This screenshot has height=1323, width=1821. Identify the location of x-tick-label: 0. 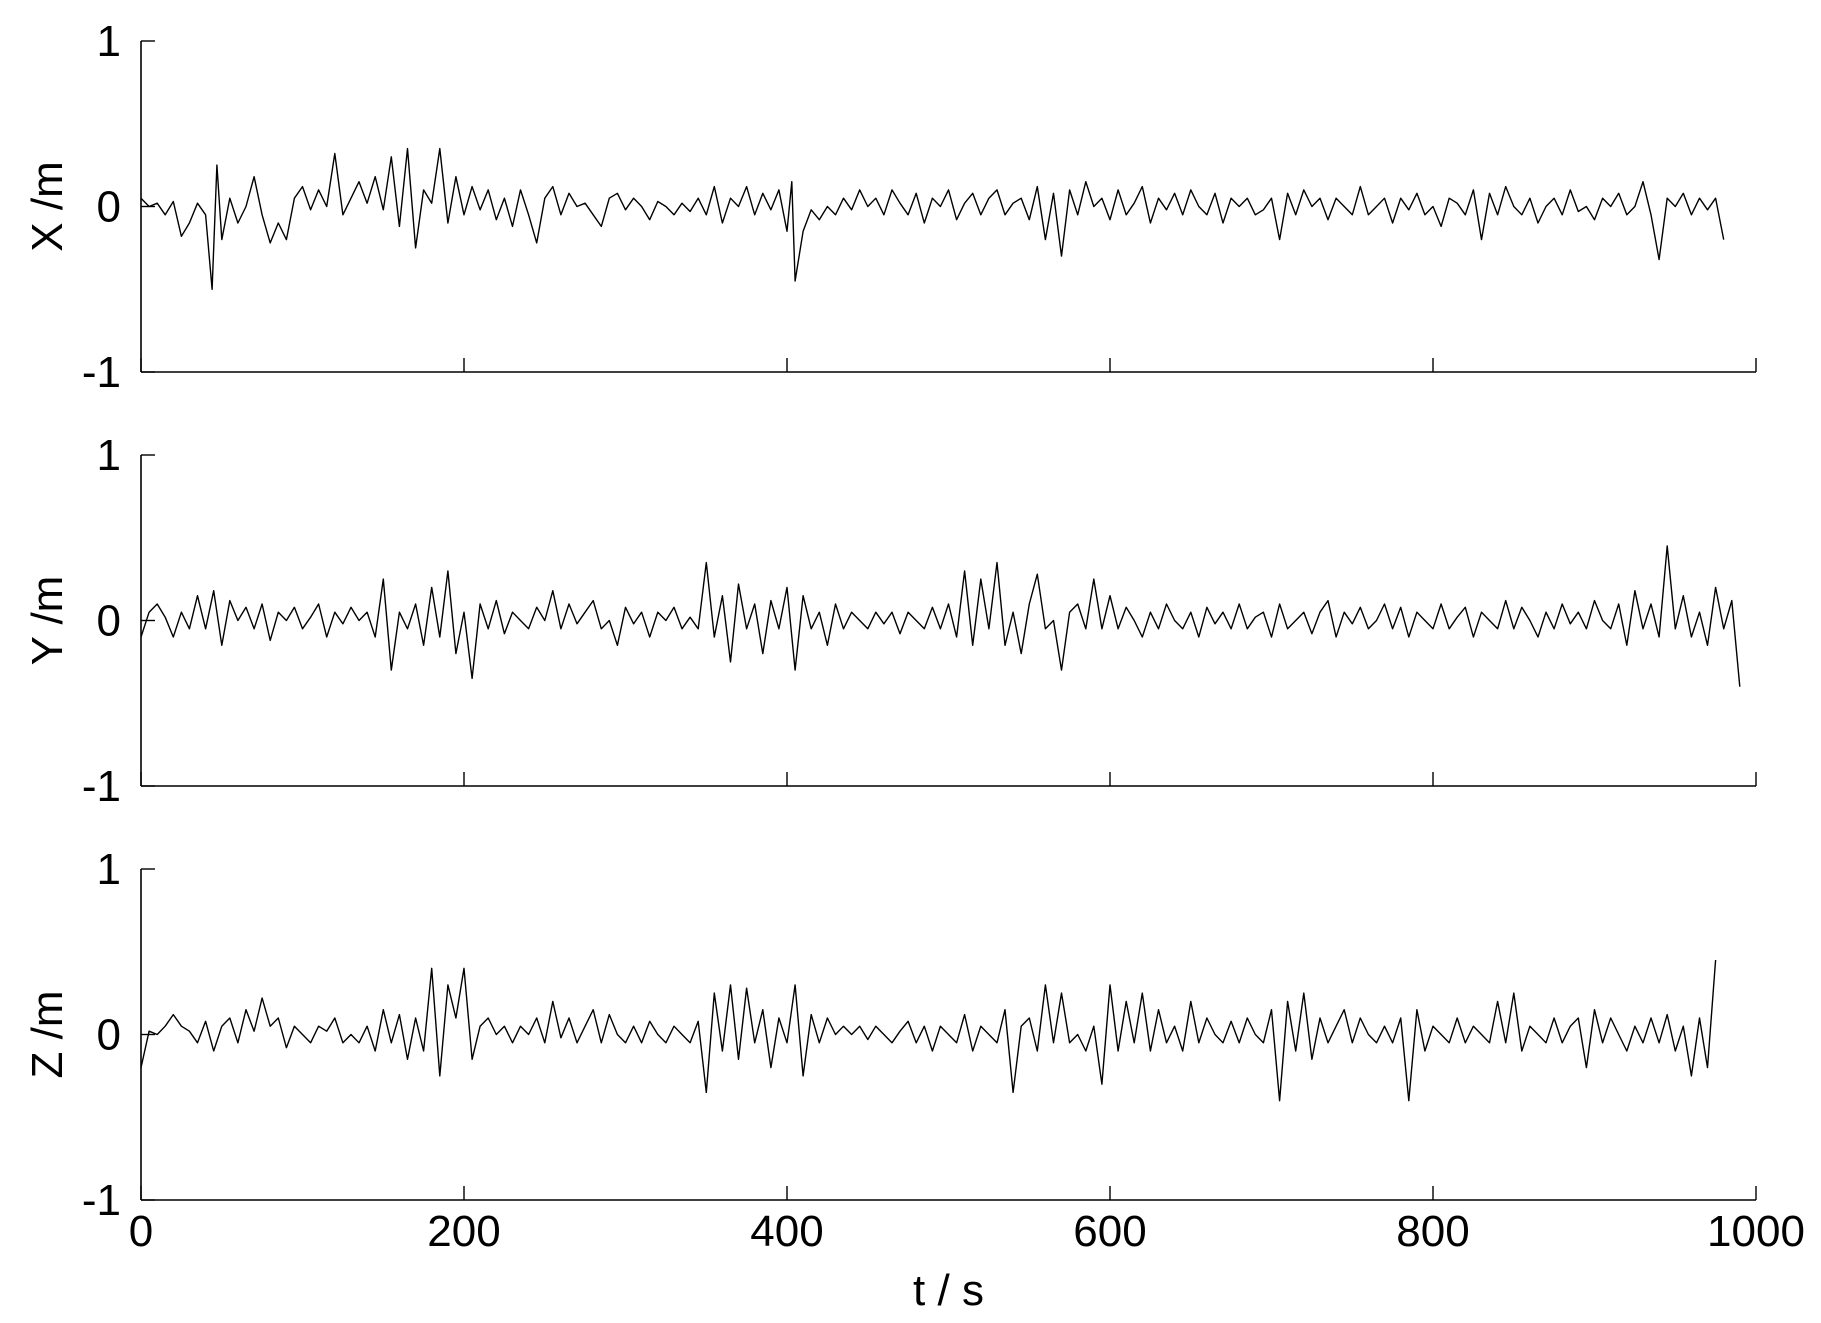
(141, 1231).